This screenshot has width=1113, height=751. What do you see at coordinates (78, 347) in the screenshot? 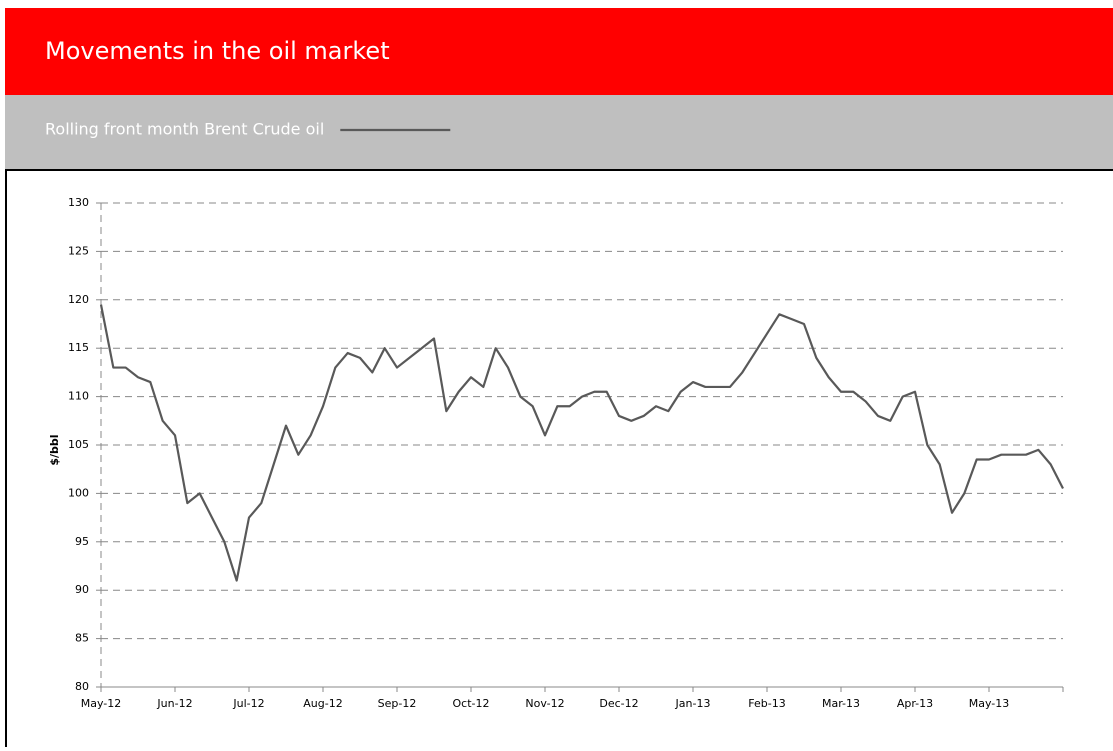
I see `y-tick-label: 115` at bounding box center [78, 347].